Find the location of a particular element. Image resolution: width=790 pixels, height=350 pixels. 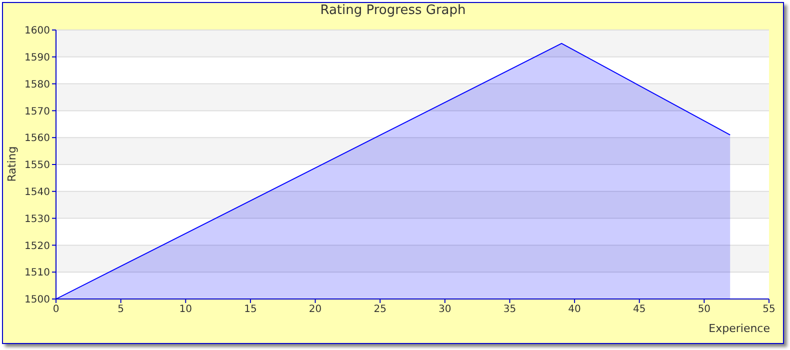

y-tick-label: 1520 is located at coordinates (37, 246).